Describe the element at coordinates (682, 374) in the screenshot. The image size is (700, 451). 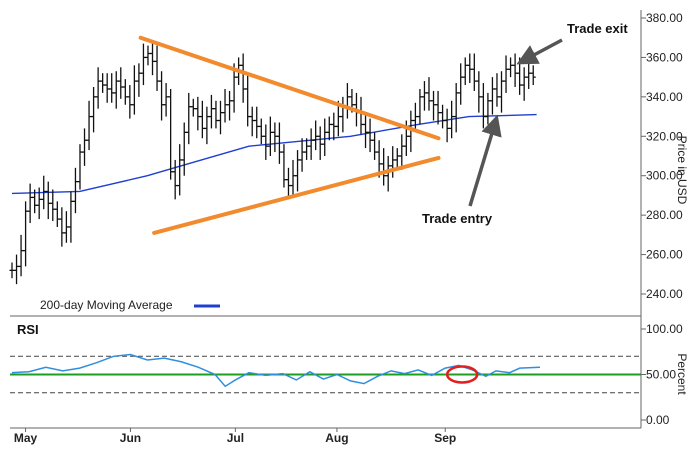
I see `rsi-y-label: Percent` at that location.